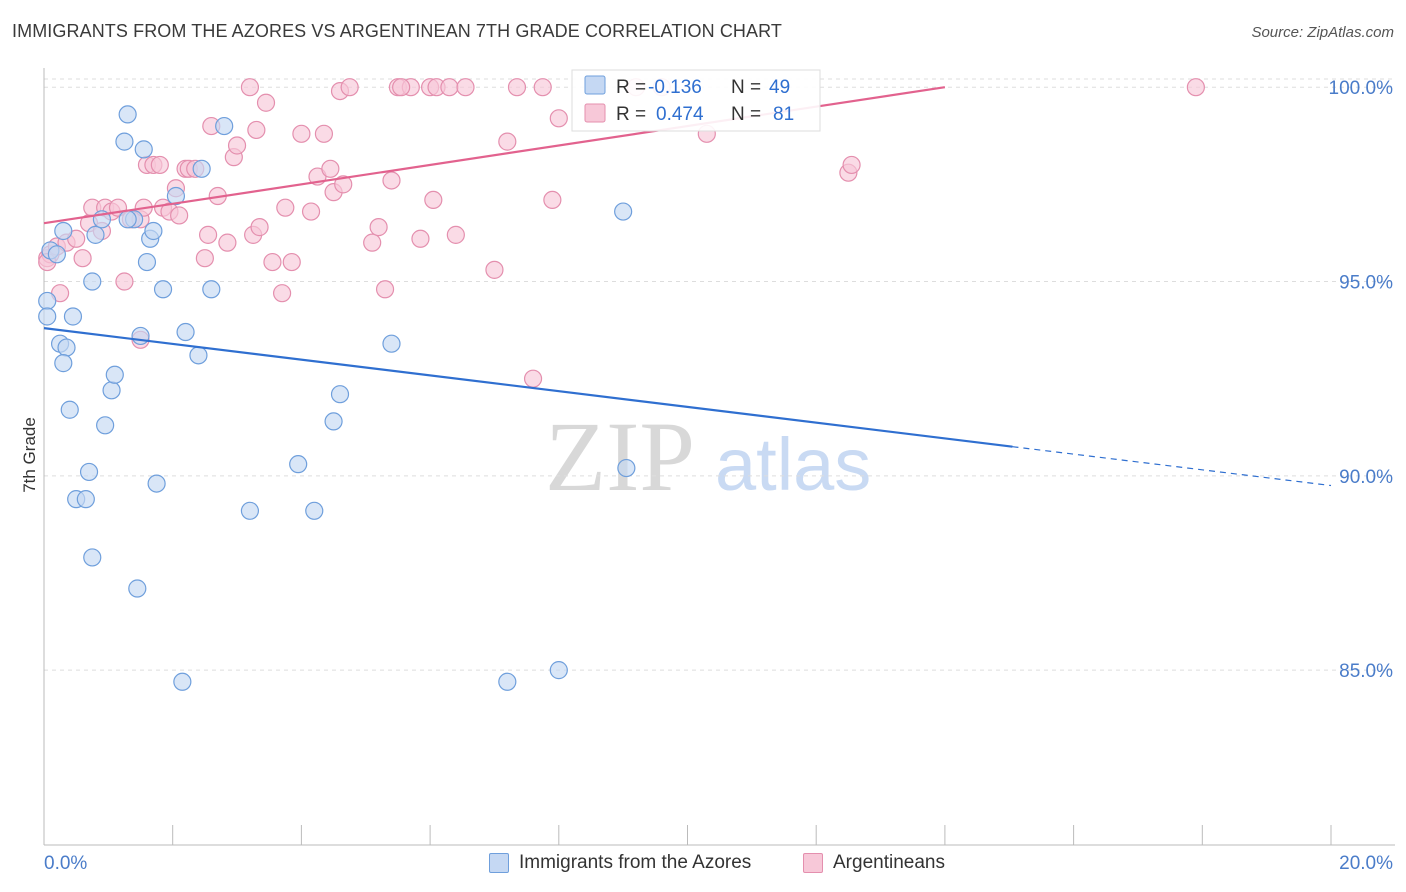 The height and width of the screenshot is (892, 1406). What do you see at coordinates (635, 862) in the screenshot?
I see `legend-label-azores: Immigrants from the Azores` at bounding box center [635, 862].